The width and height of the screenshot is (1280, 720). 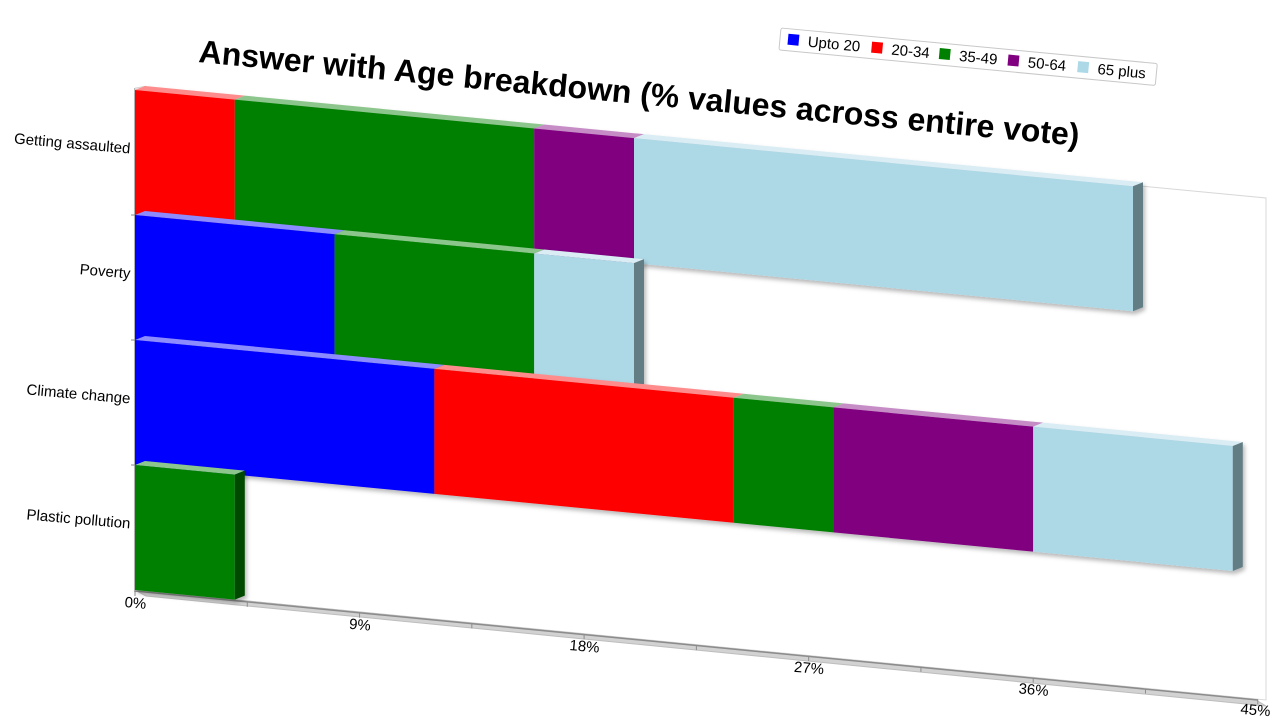 I want to click on legend-label: 20-34, so click(x=911, y=52).